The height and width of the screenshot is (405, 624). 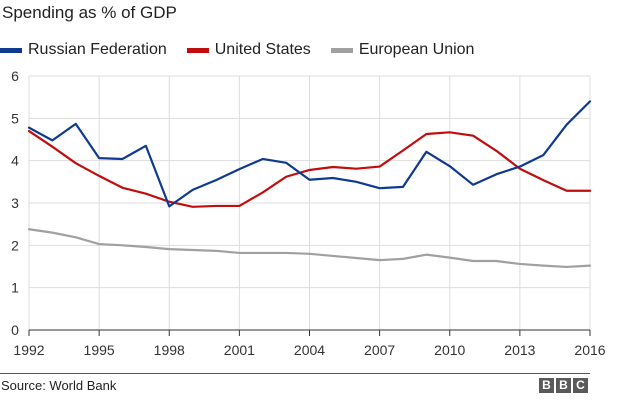 I want to click on y-tick-label: 4, so click(x=15, y=161).